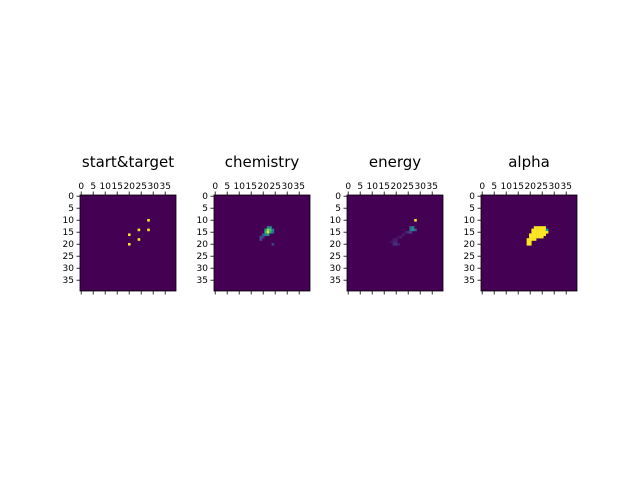 This screenshot has height=480, width=640. I want to click on y-tick-label: 30, so click(203, 269).